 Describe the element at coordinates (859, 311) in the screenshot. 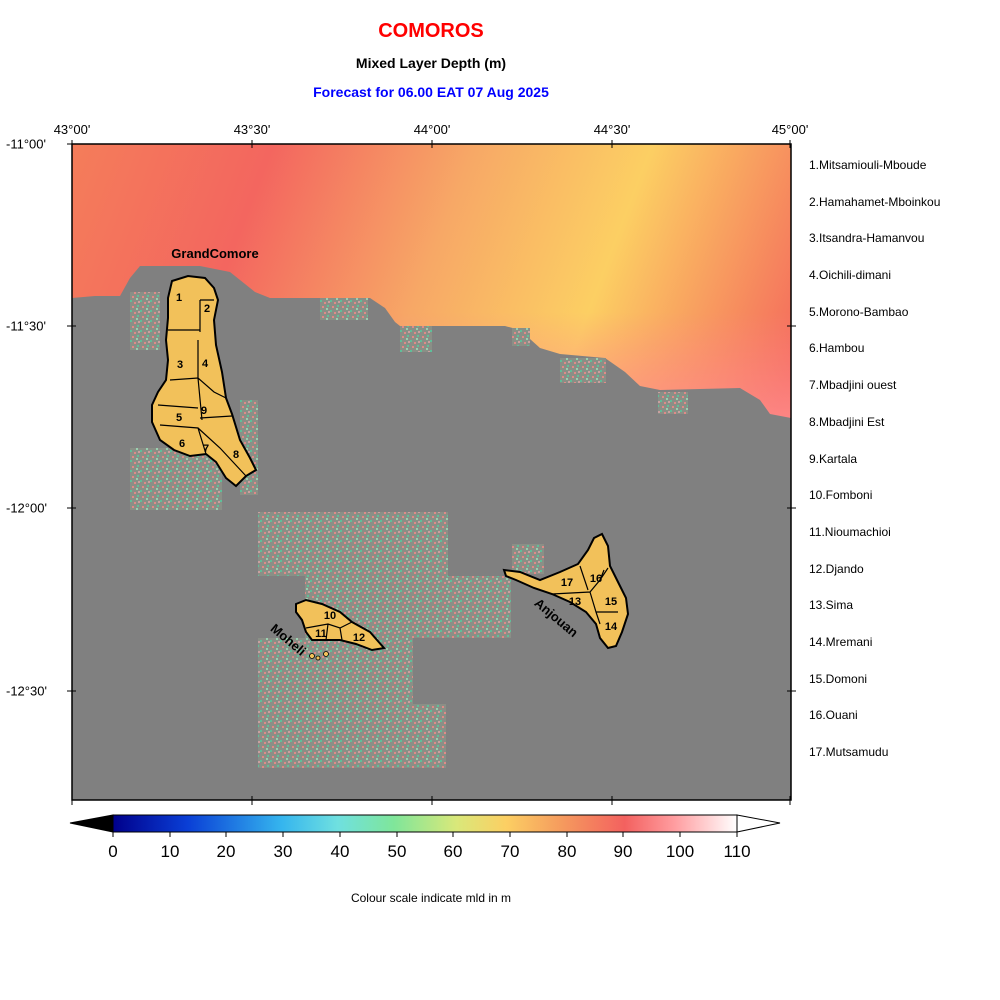

I see `legend-item: 5.Morono-Bambao` at that location.